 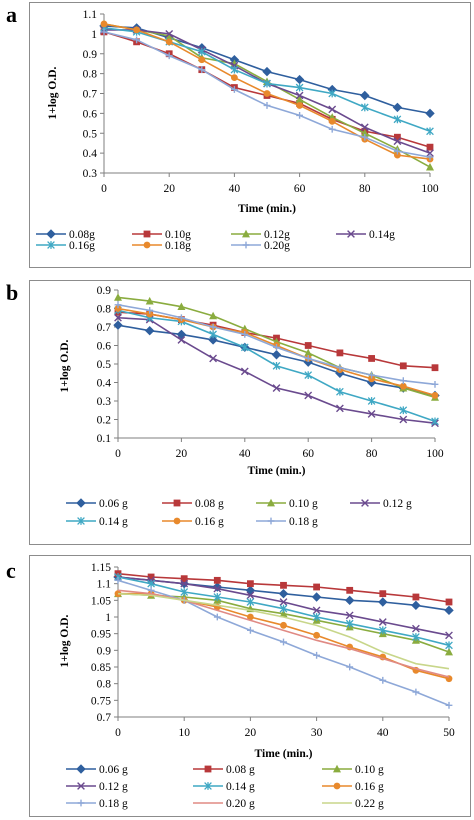 I want to click on y-tick-label: 0.5, so click(x=104, y=365).